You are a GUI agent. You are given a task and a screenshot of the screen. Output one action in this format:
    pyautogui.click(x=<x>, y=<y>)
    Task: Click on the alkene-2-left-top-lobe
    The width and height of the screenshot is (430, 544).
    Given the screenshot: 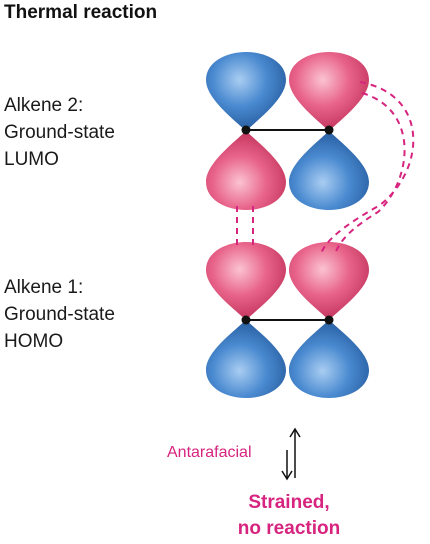 What is the action you would take?
    pyautogui.click(x=246, y=91)
    